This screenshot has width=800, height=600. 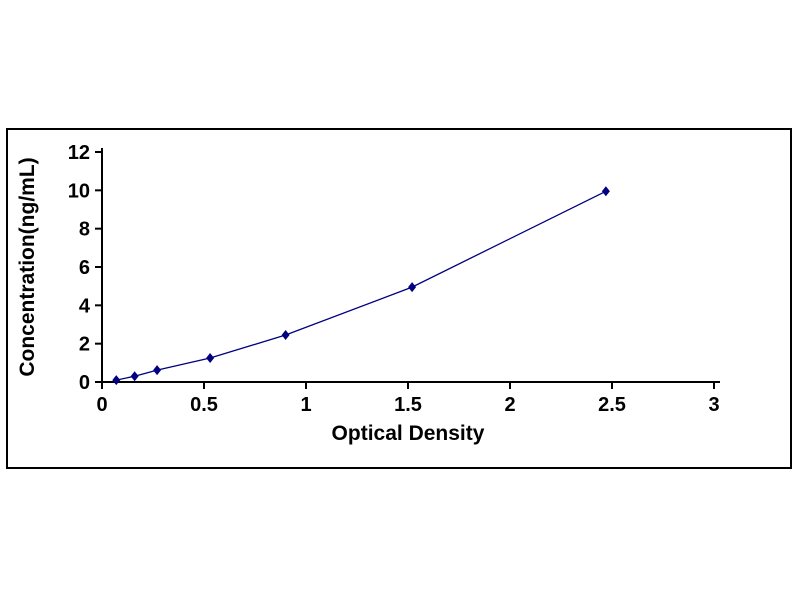 What do you see at coordinates (84, 383) in the screenshot?
I see `y-tick-label: 0` at bounding box center [84, 383].